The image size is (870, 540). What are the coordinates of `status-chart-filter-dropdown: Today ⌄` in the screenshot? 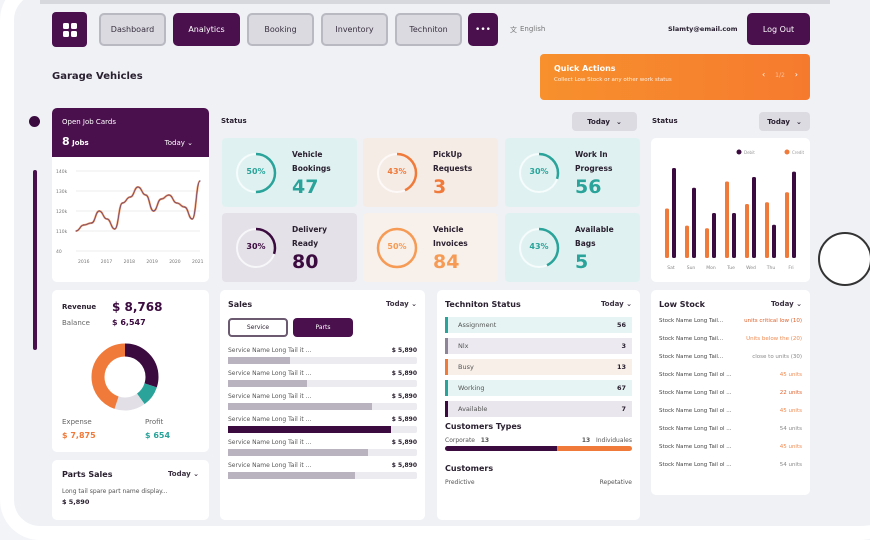 It's located at (784, 121).